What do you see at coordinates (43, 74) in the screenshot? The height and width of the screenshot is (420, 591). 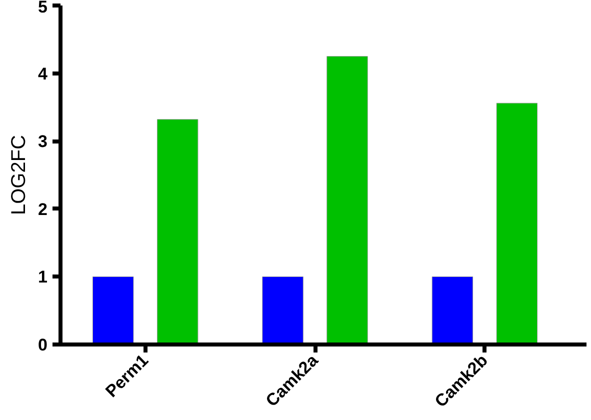 I see `y-tick-label: 4` at bounding box center [43, 74].